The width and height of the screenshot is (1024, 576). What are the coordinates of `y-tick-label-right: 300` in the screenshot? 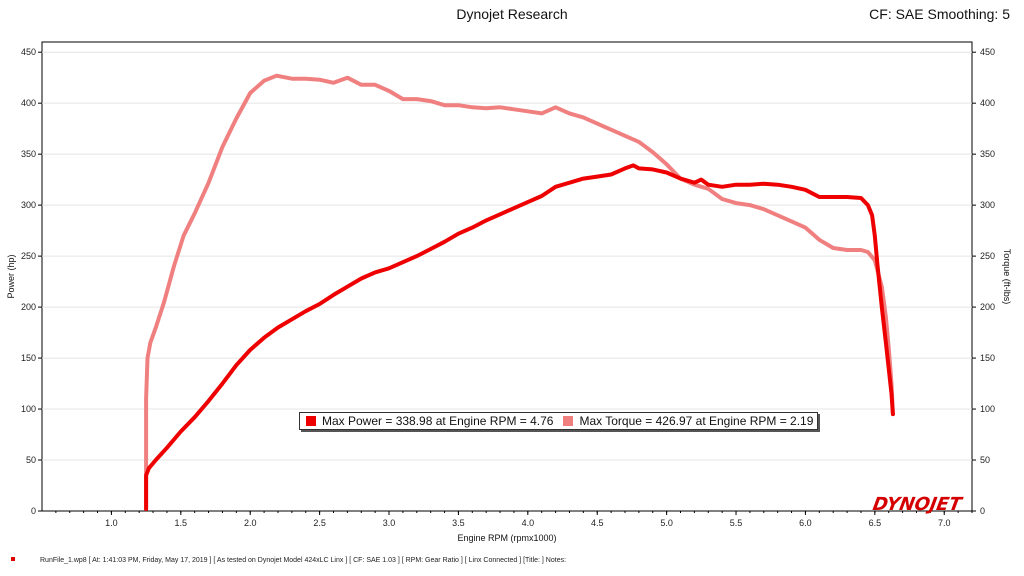 It's located at (987, 205).